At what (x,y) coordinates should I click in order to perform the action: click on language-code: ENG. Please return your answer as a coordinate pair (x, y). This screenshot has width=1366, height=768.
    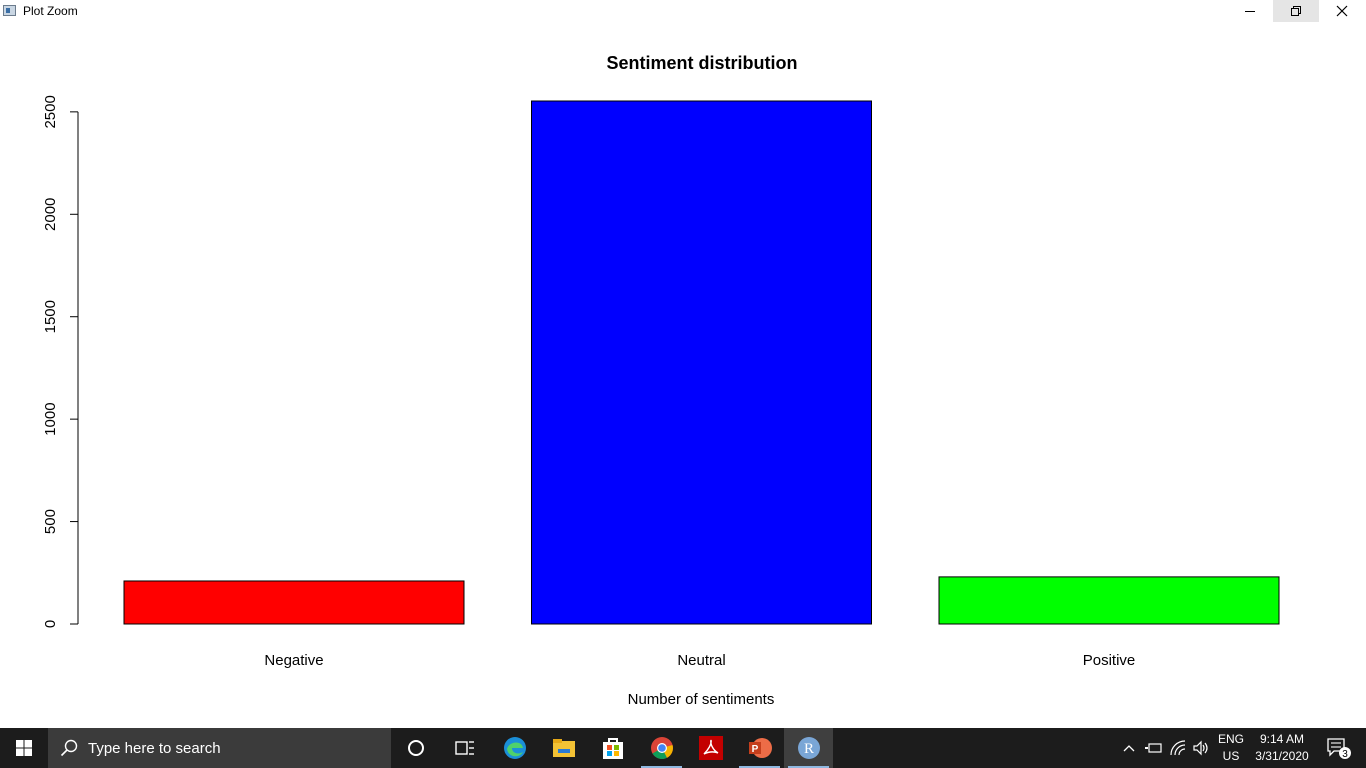
    Looking at the image, I should click on (1230, 739).